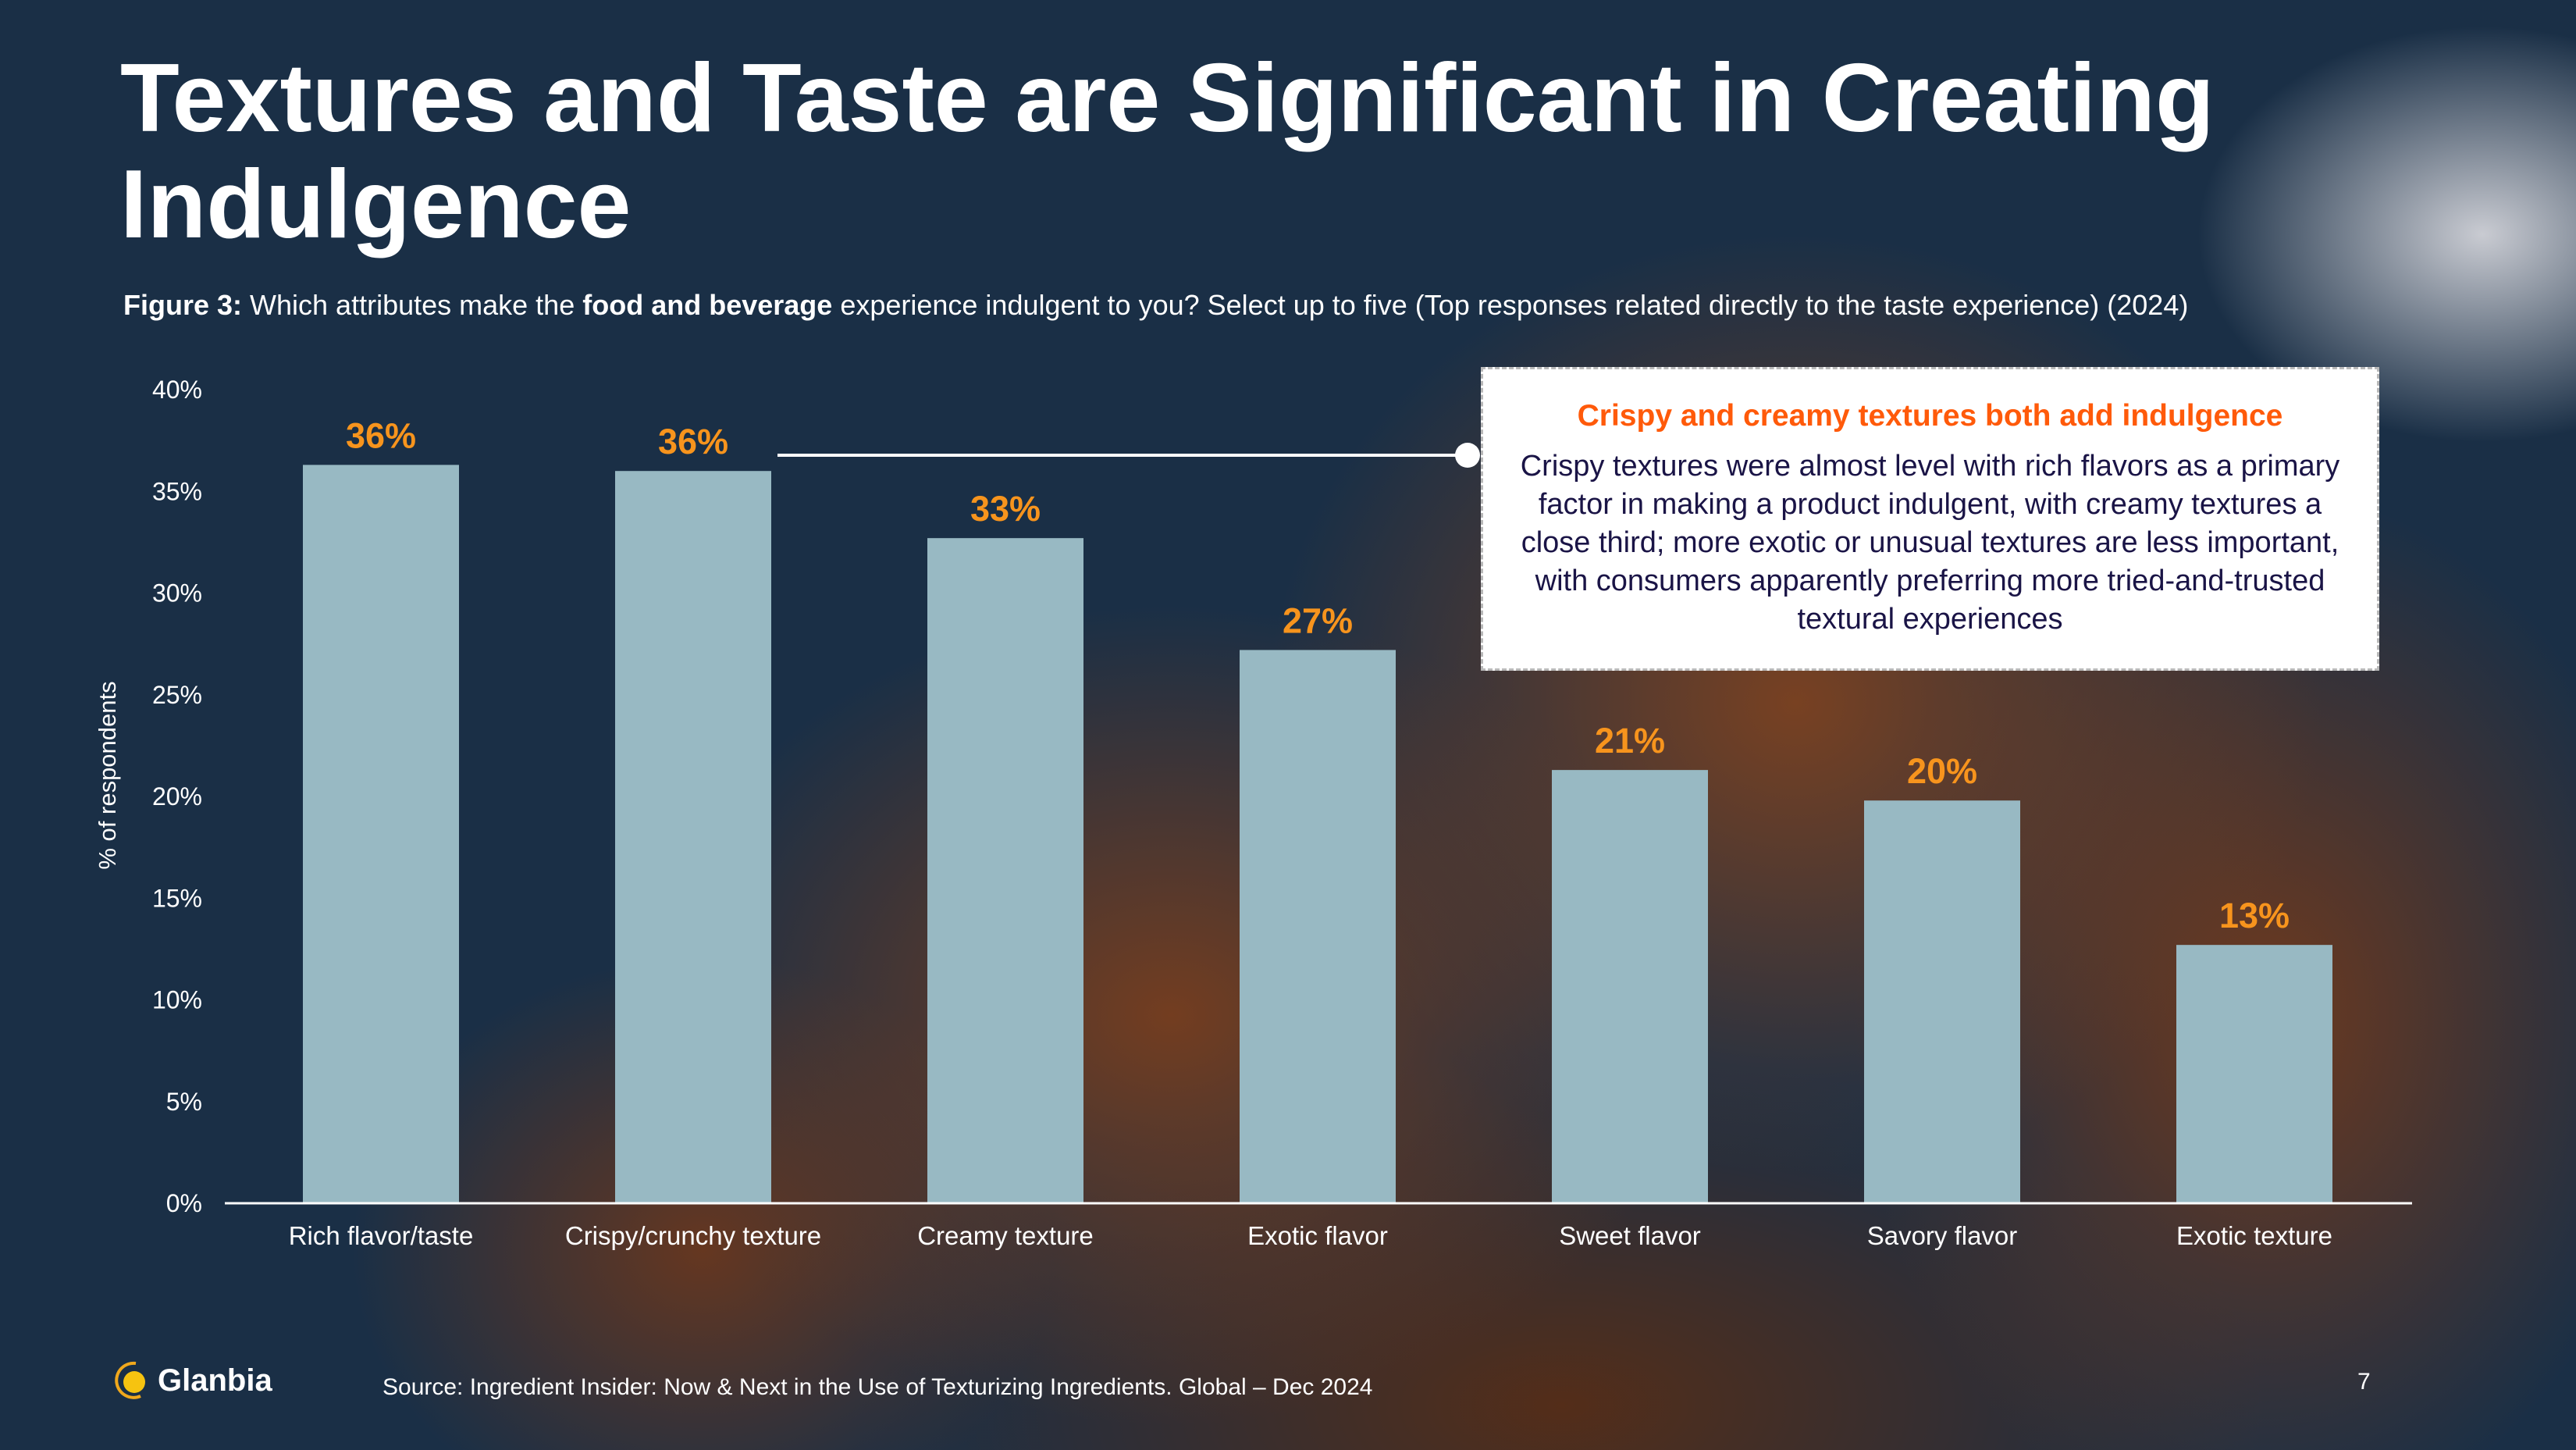 This screenshot has width=2576, height=1450. I want to click on data-label: 27%, so click(1318, 620).